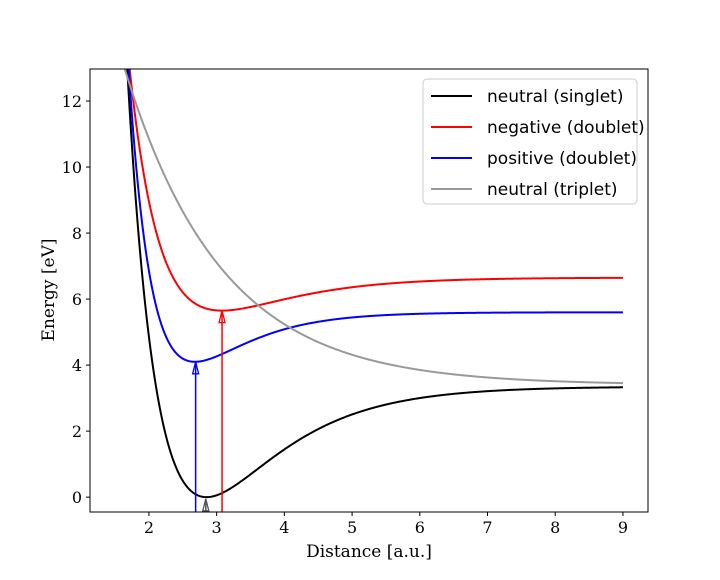  I want to click on y-tick-label: 6, so click(77, 299).